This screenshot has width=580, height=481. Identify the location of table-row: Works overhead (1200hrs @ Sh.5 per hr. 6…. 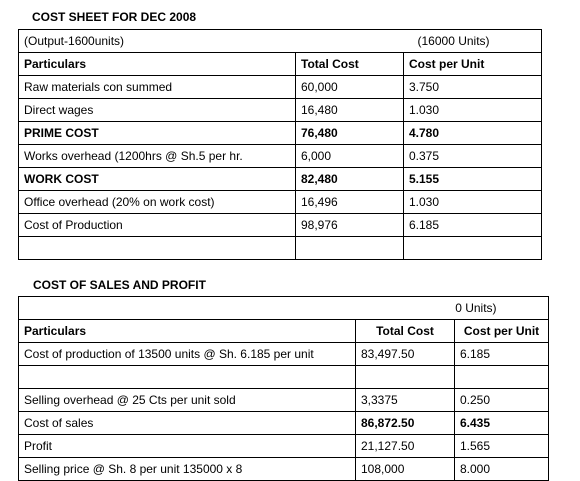
(280, 156).